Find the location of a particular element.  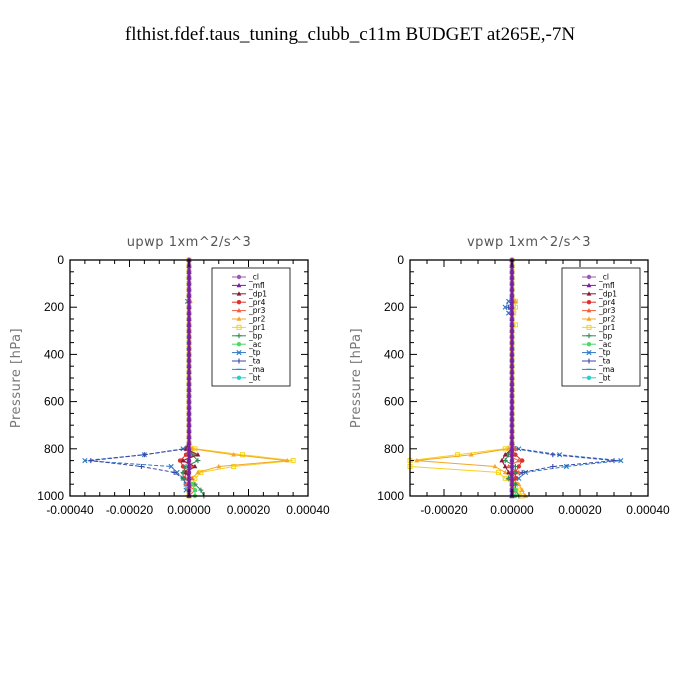

legend-label: _bp is located at coordinates (605, 335).